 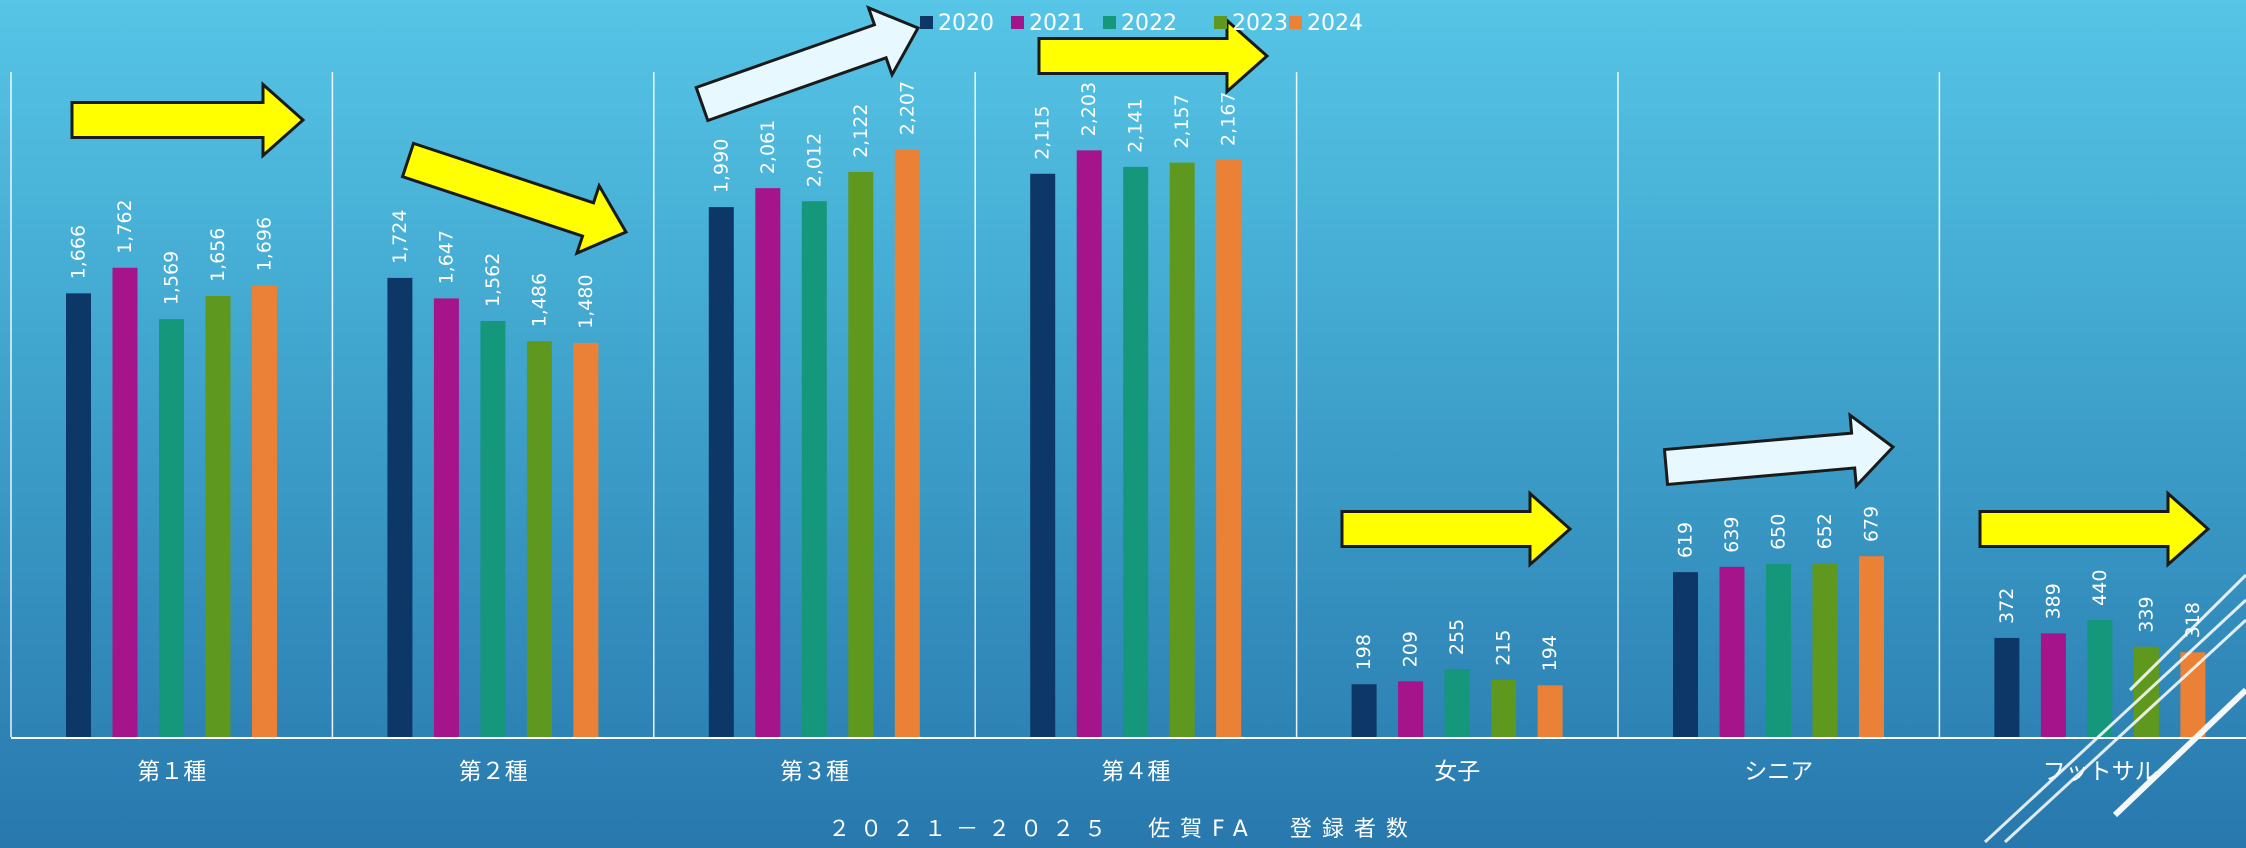 I want to click on legend-swatch-2022, so click(x=1109, y=22).